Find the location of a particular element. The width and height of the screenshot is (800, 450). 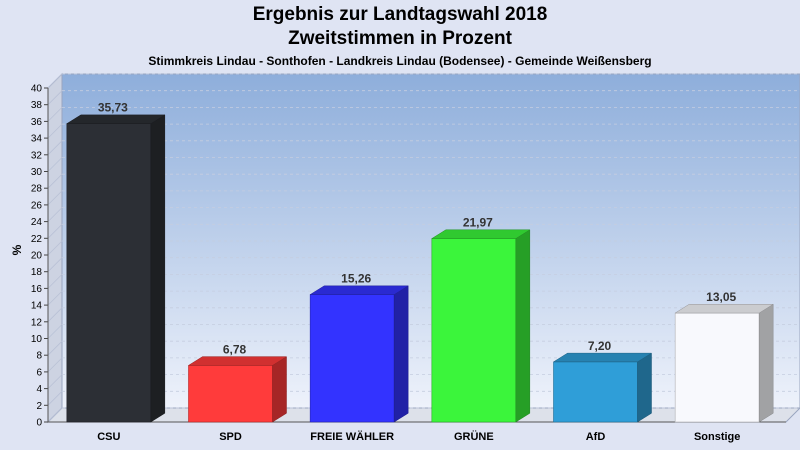

x-tick-label: AfD is located at coordinates (596, 437).